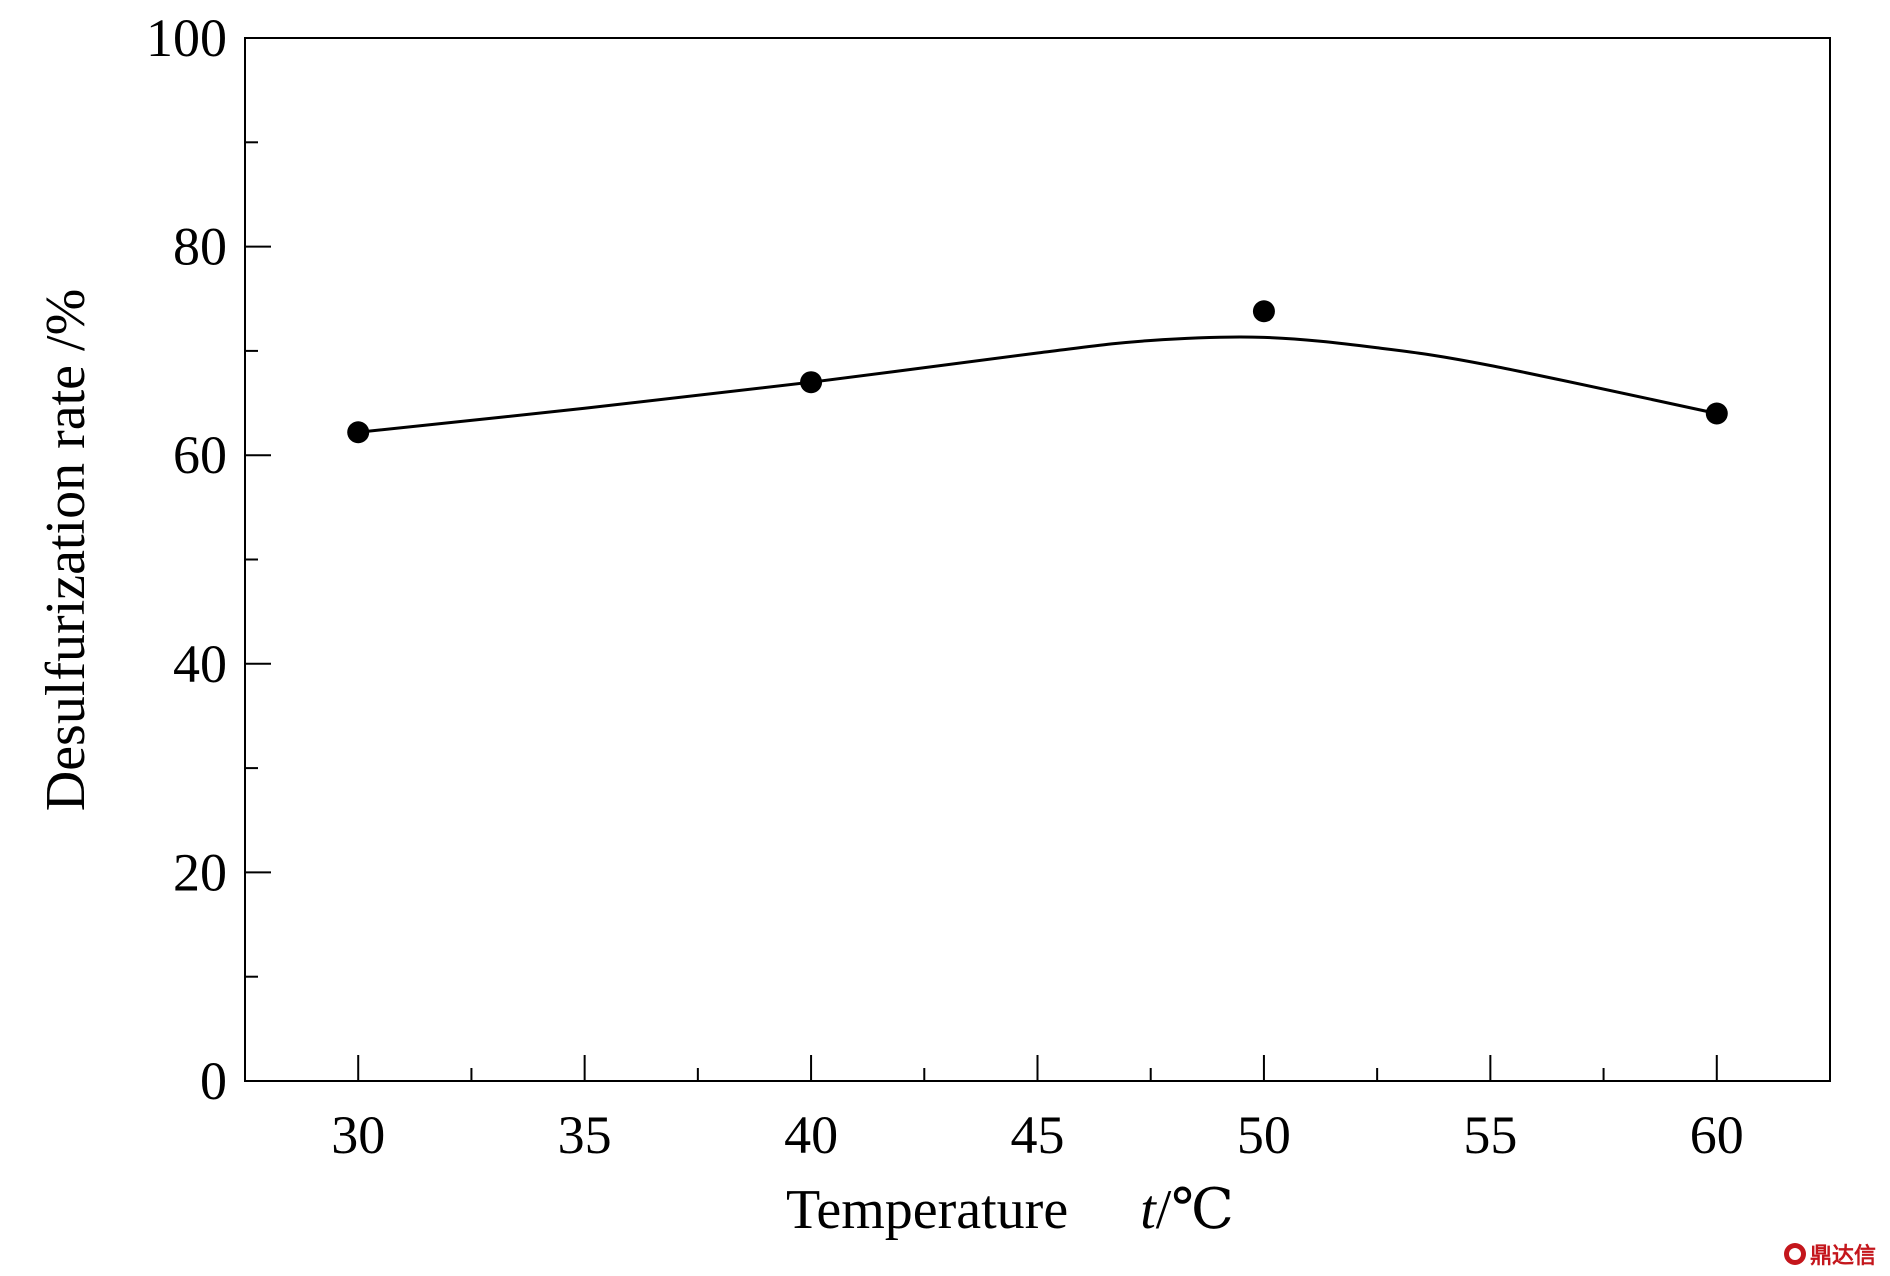 The width and height of the screenshot is (1890, 1276). Describe the element at coordinates (1148, 1210) in the screenshot. I see `x-axis-label-symbol: t` at that location.